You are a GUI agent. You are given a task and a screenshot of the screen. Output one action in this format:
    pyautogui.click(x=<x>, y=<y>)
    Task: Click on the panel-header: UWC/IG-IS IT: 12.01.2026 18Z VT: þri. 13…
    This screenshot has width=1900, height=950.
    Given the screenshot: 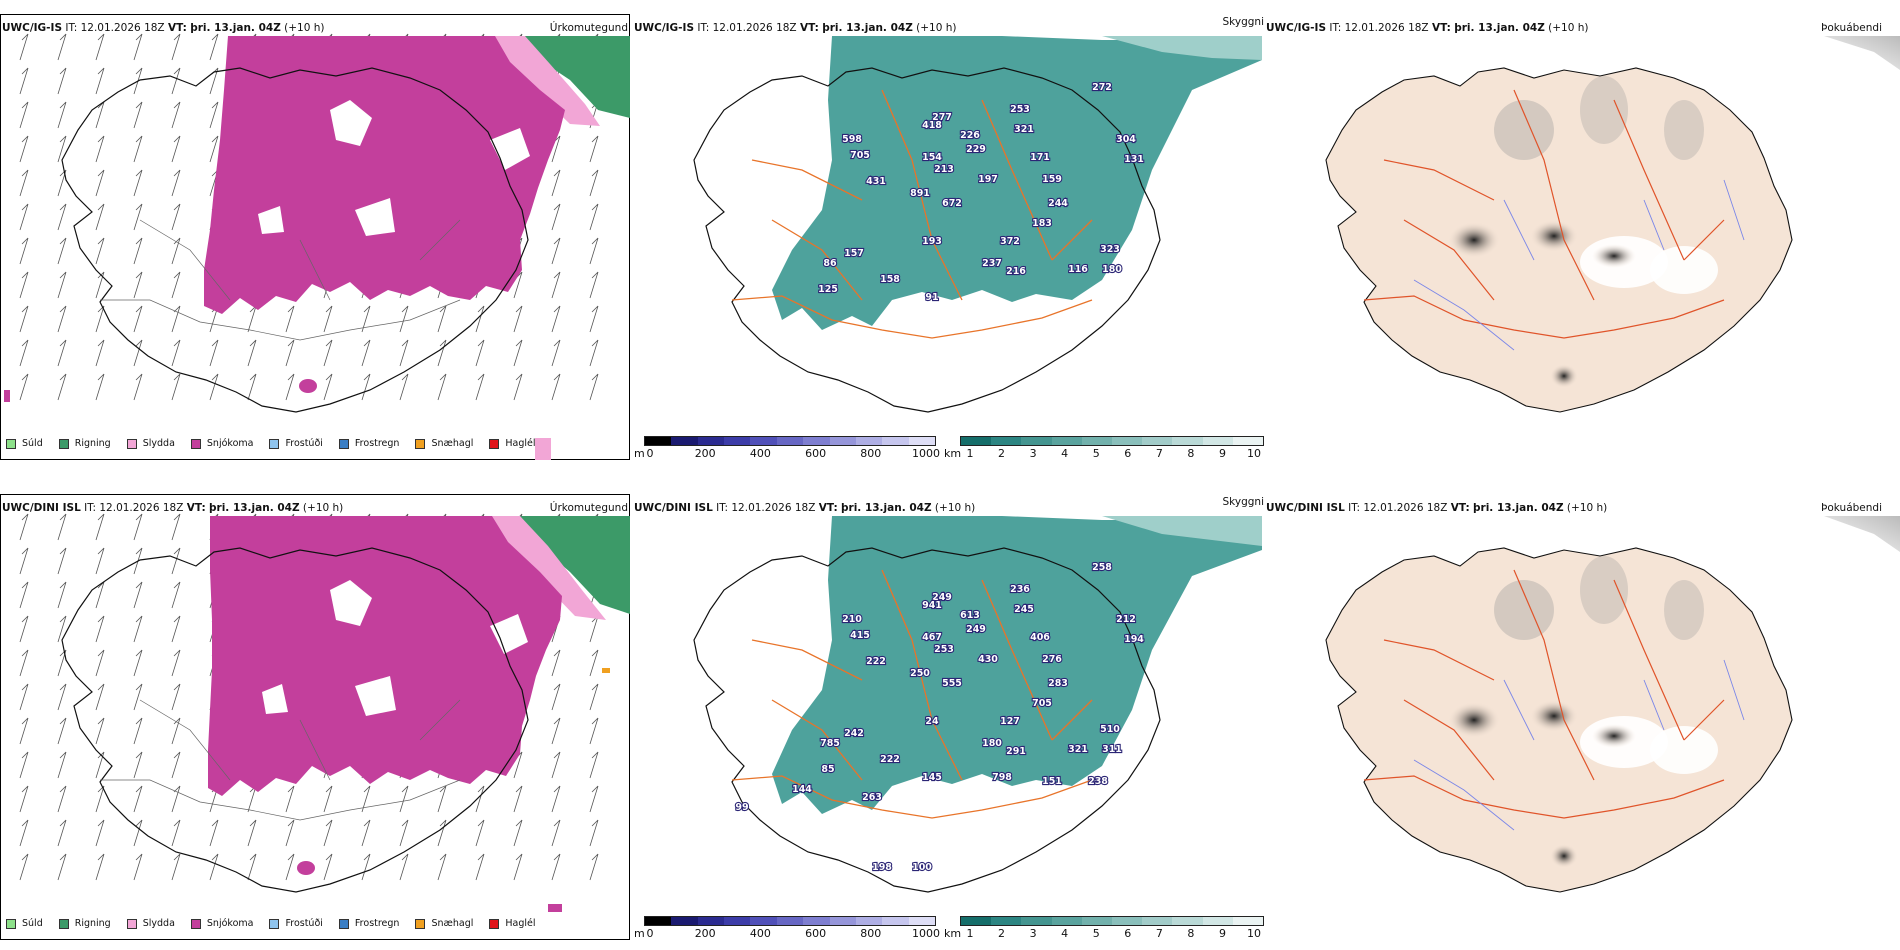 What is the action you would take?
    pyautogui.click(x=163, y=28)
    